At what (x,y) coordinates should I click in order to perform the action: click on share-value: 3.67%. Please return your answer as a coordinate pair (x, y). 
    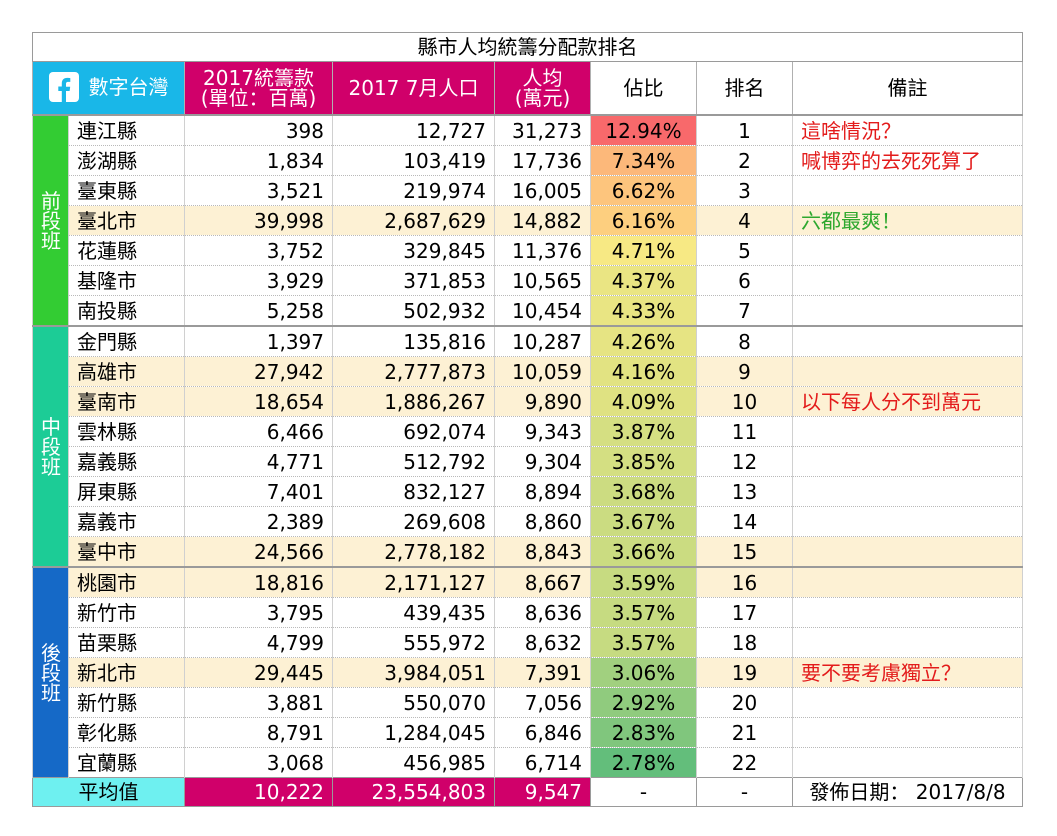
    Looking at the image, I should click on (643, 521).